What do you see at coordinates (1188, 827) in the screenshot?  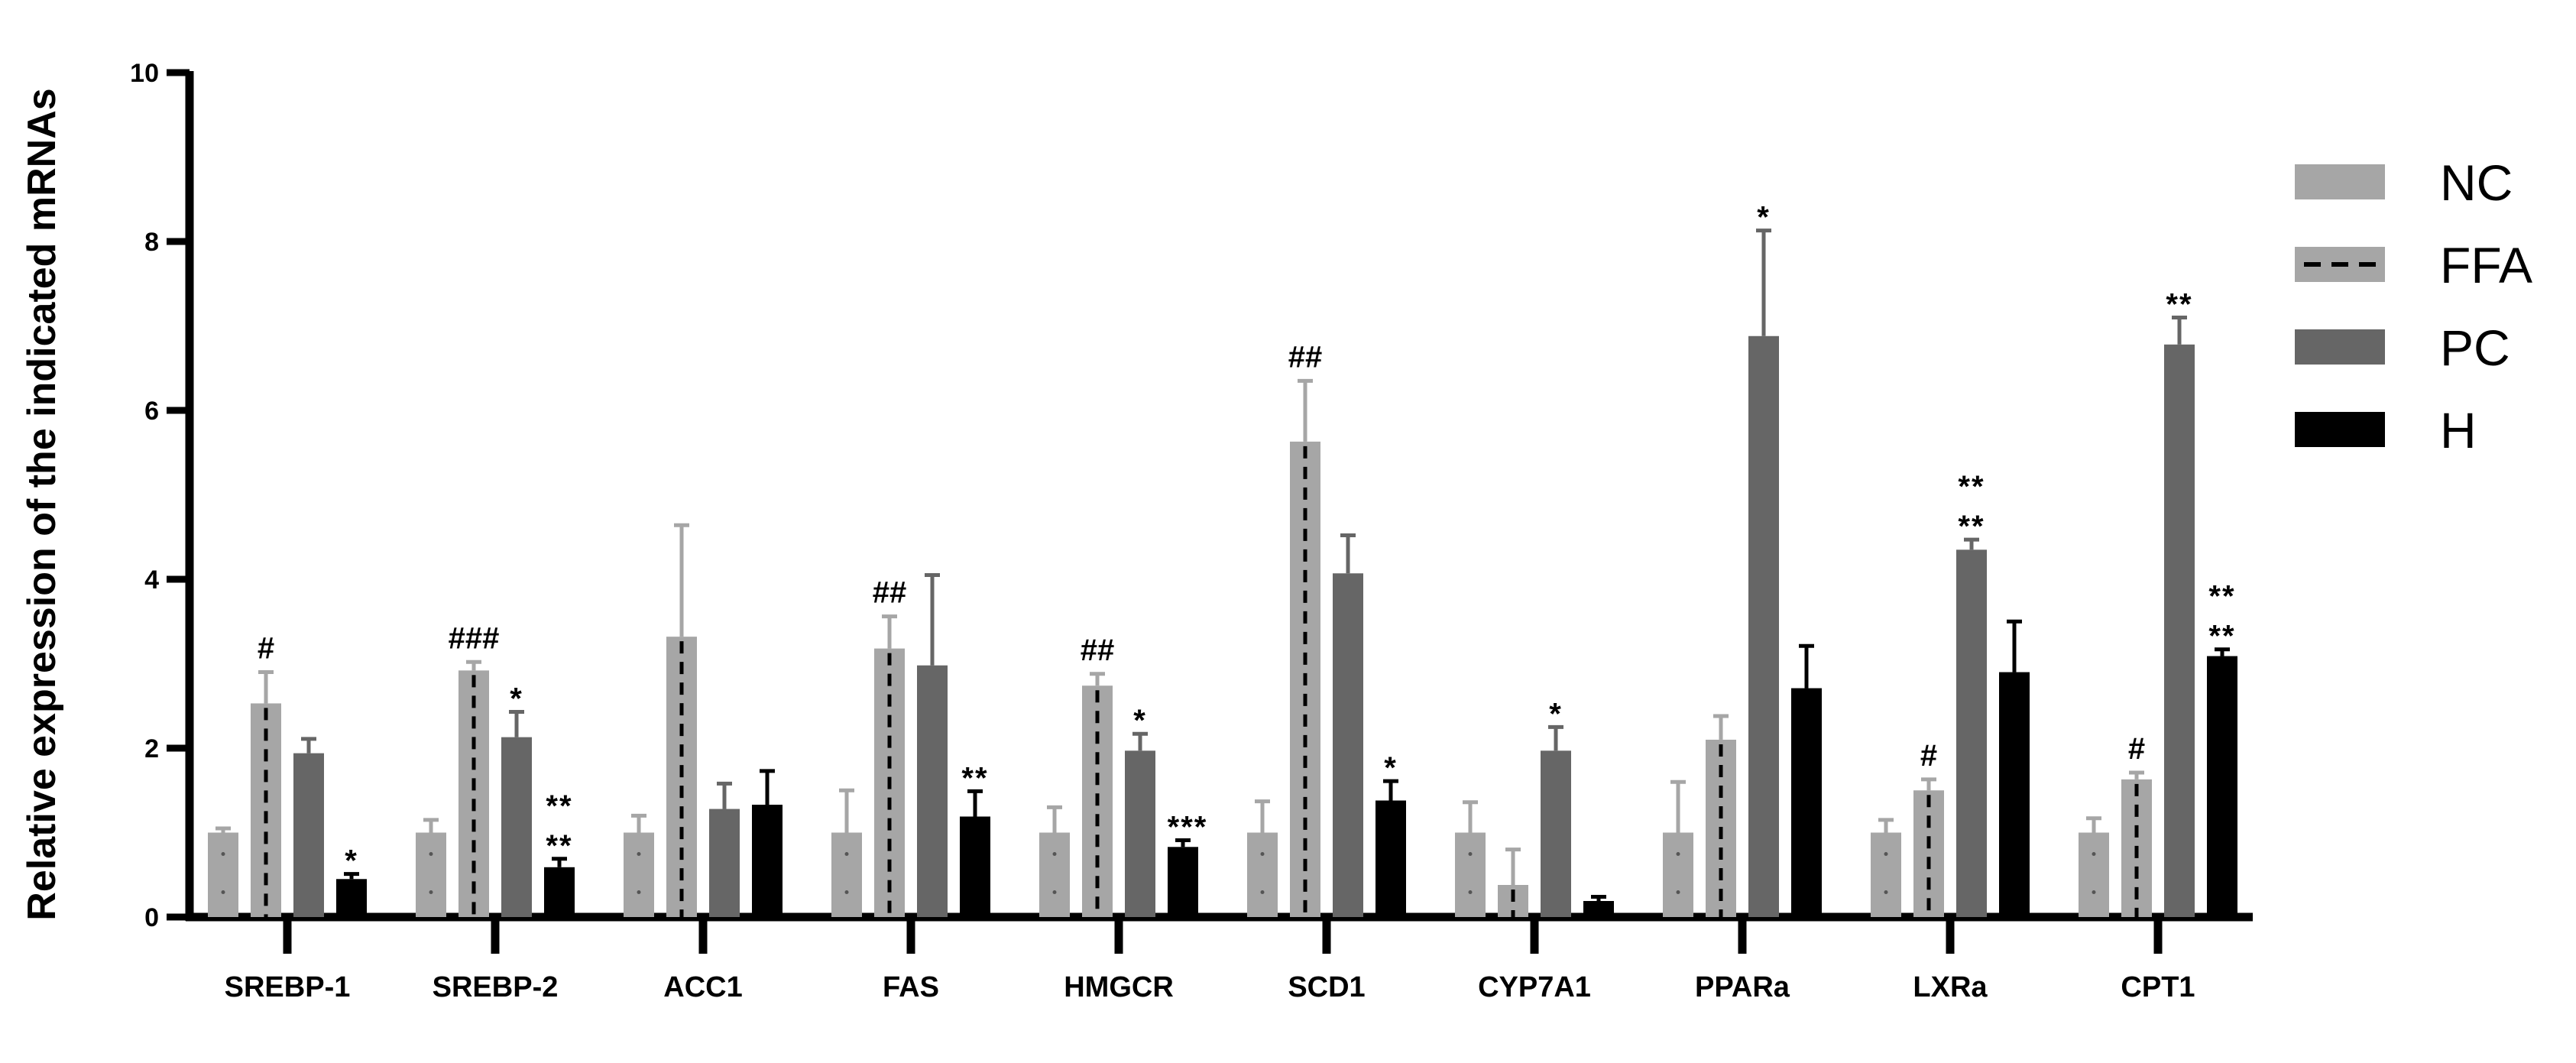 I see `significance-mark: ***` at bounding box center [1188, 827].